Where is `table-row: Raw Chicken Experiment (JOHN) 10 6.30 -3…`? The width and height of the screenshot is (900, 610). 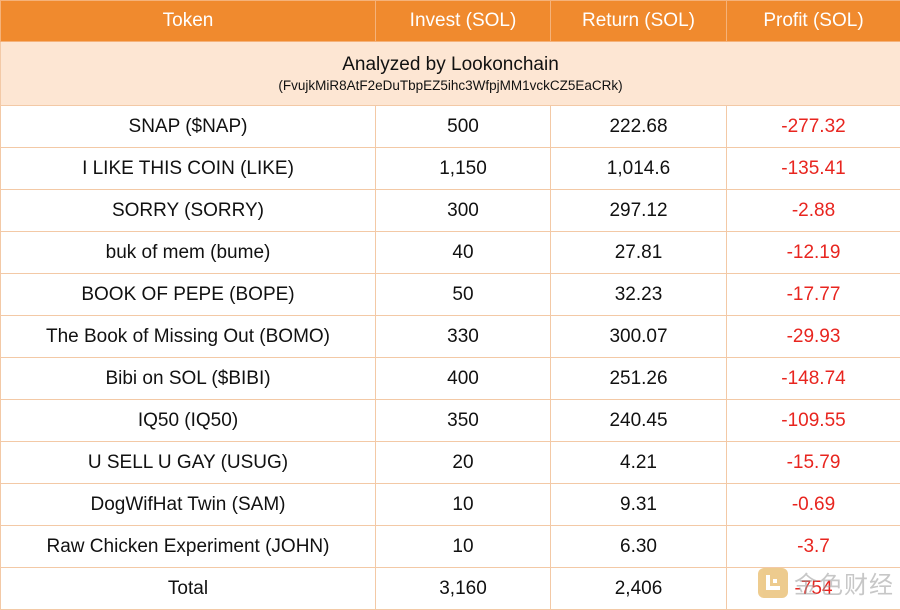 table-row: Raw Chicken Experiment (JOHN) 10 6.30 -3… is located at coordinates (450, 547).